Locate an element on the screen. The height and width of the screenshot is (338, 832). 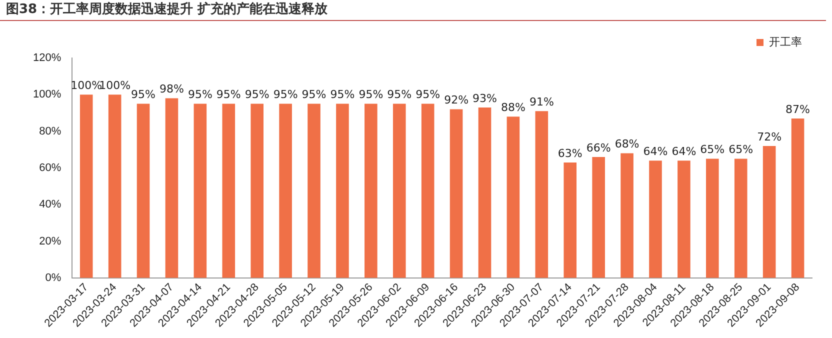
y-tick-label: 120% is located at coordinates (47, 58).